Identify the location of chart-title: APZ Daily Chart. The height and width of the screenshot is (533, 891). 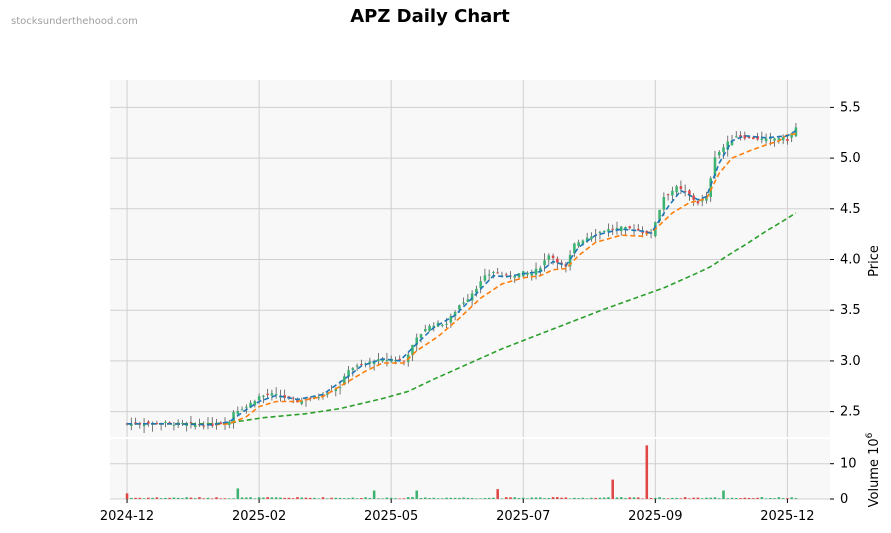
(430, 16).